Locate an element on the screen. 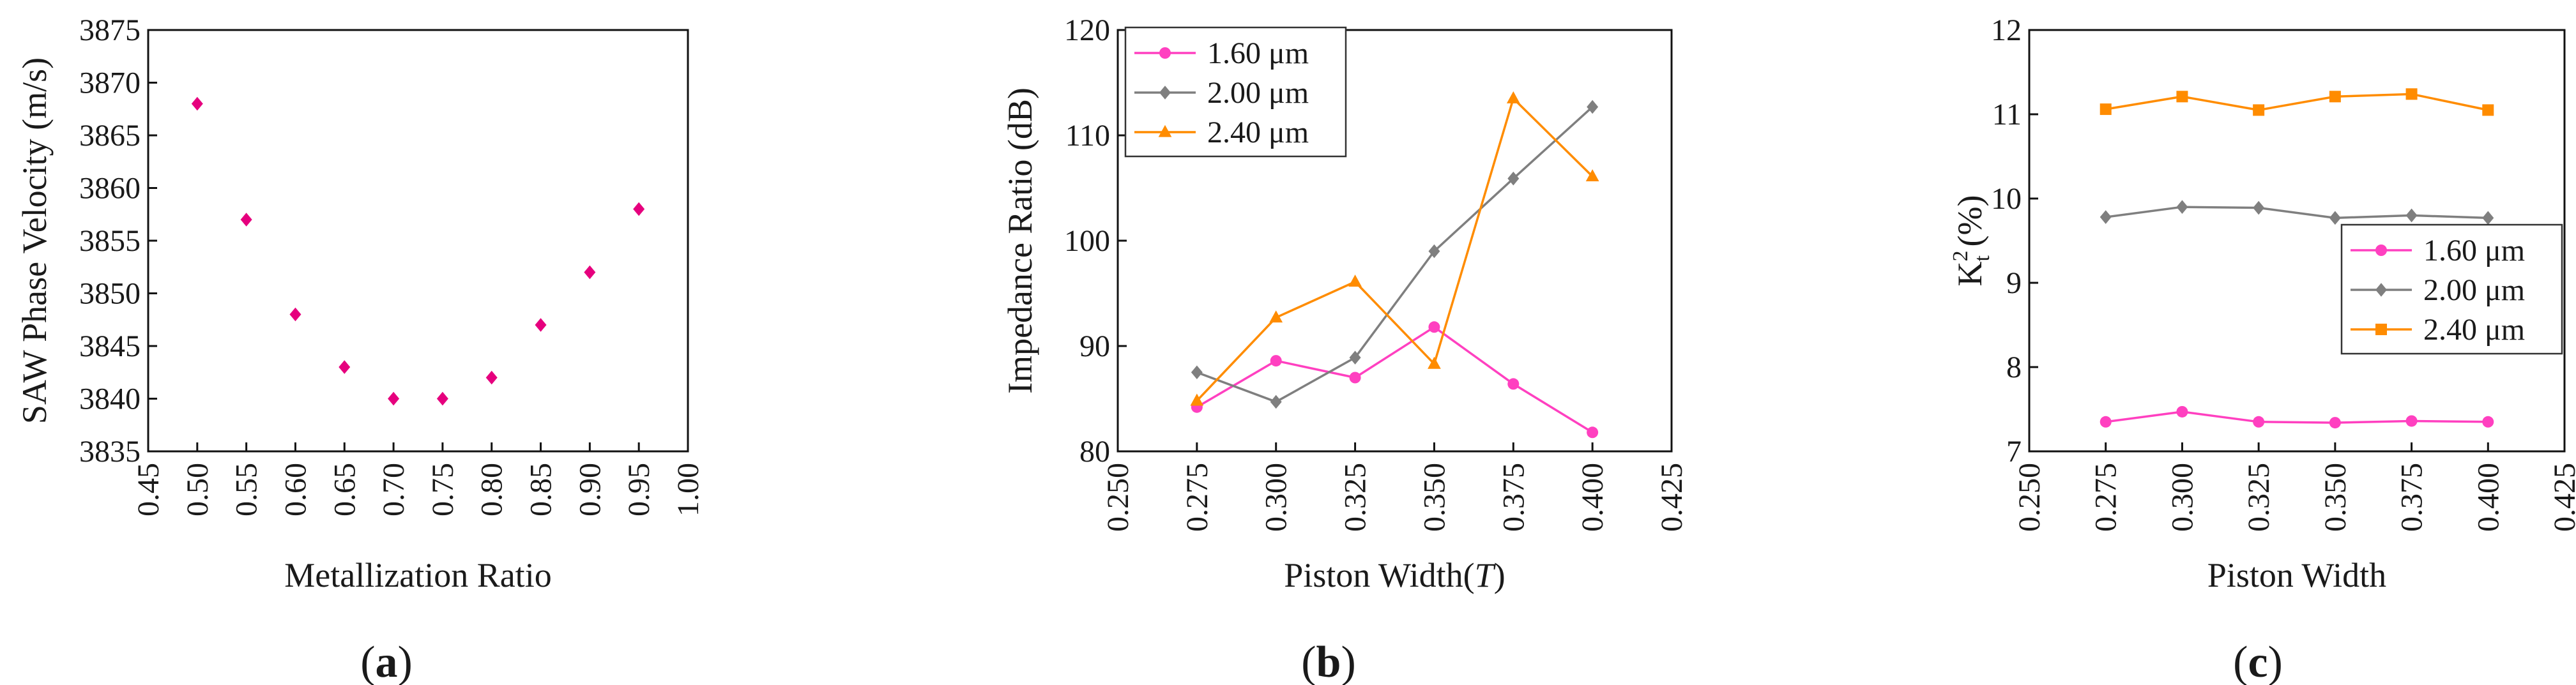 Image resolution: width=2576 pixels, height=685 pixels. p3-y-axis-label: K2t (%) is located at coordinates (1971, 241).